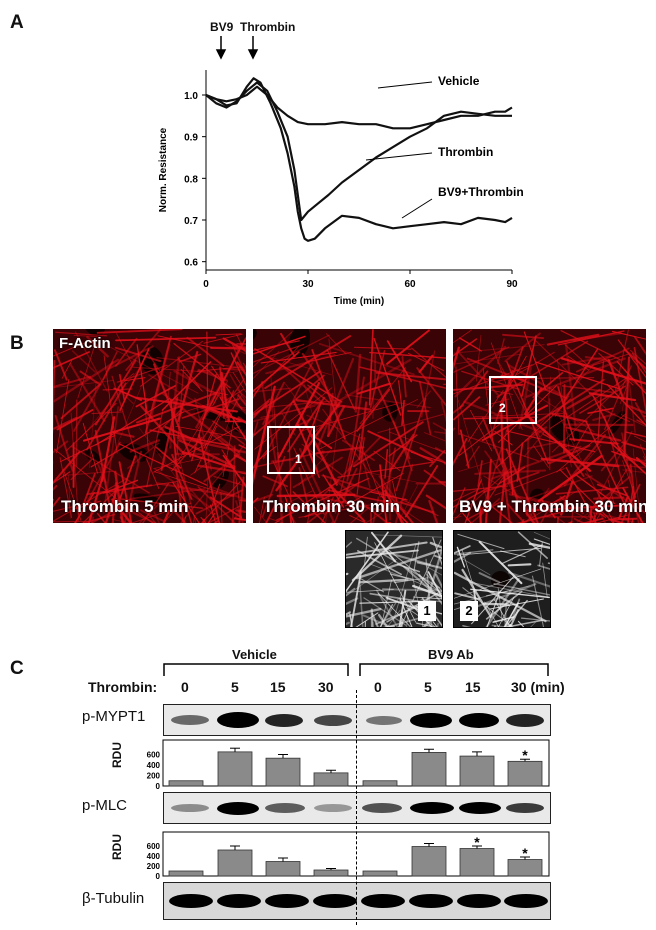 This screenshot has width=656, height=930. What do you see at coordinates (469, 611) in the screenshot?
I see `inset-number-2: 2` at bounding box center [469, 611].